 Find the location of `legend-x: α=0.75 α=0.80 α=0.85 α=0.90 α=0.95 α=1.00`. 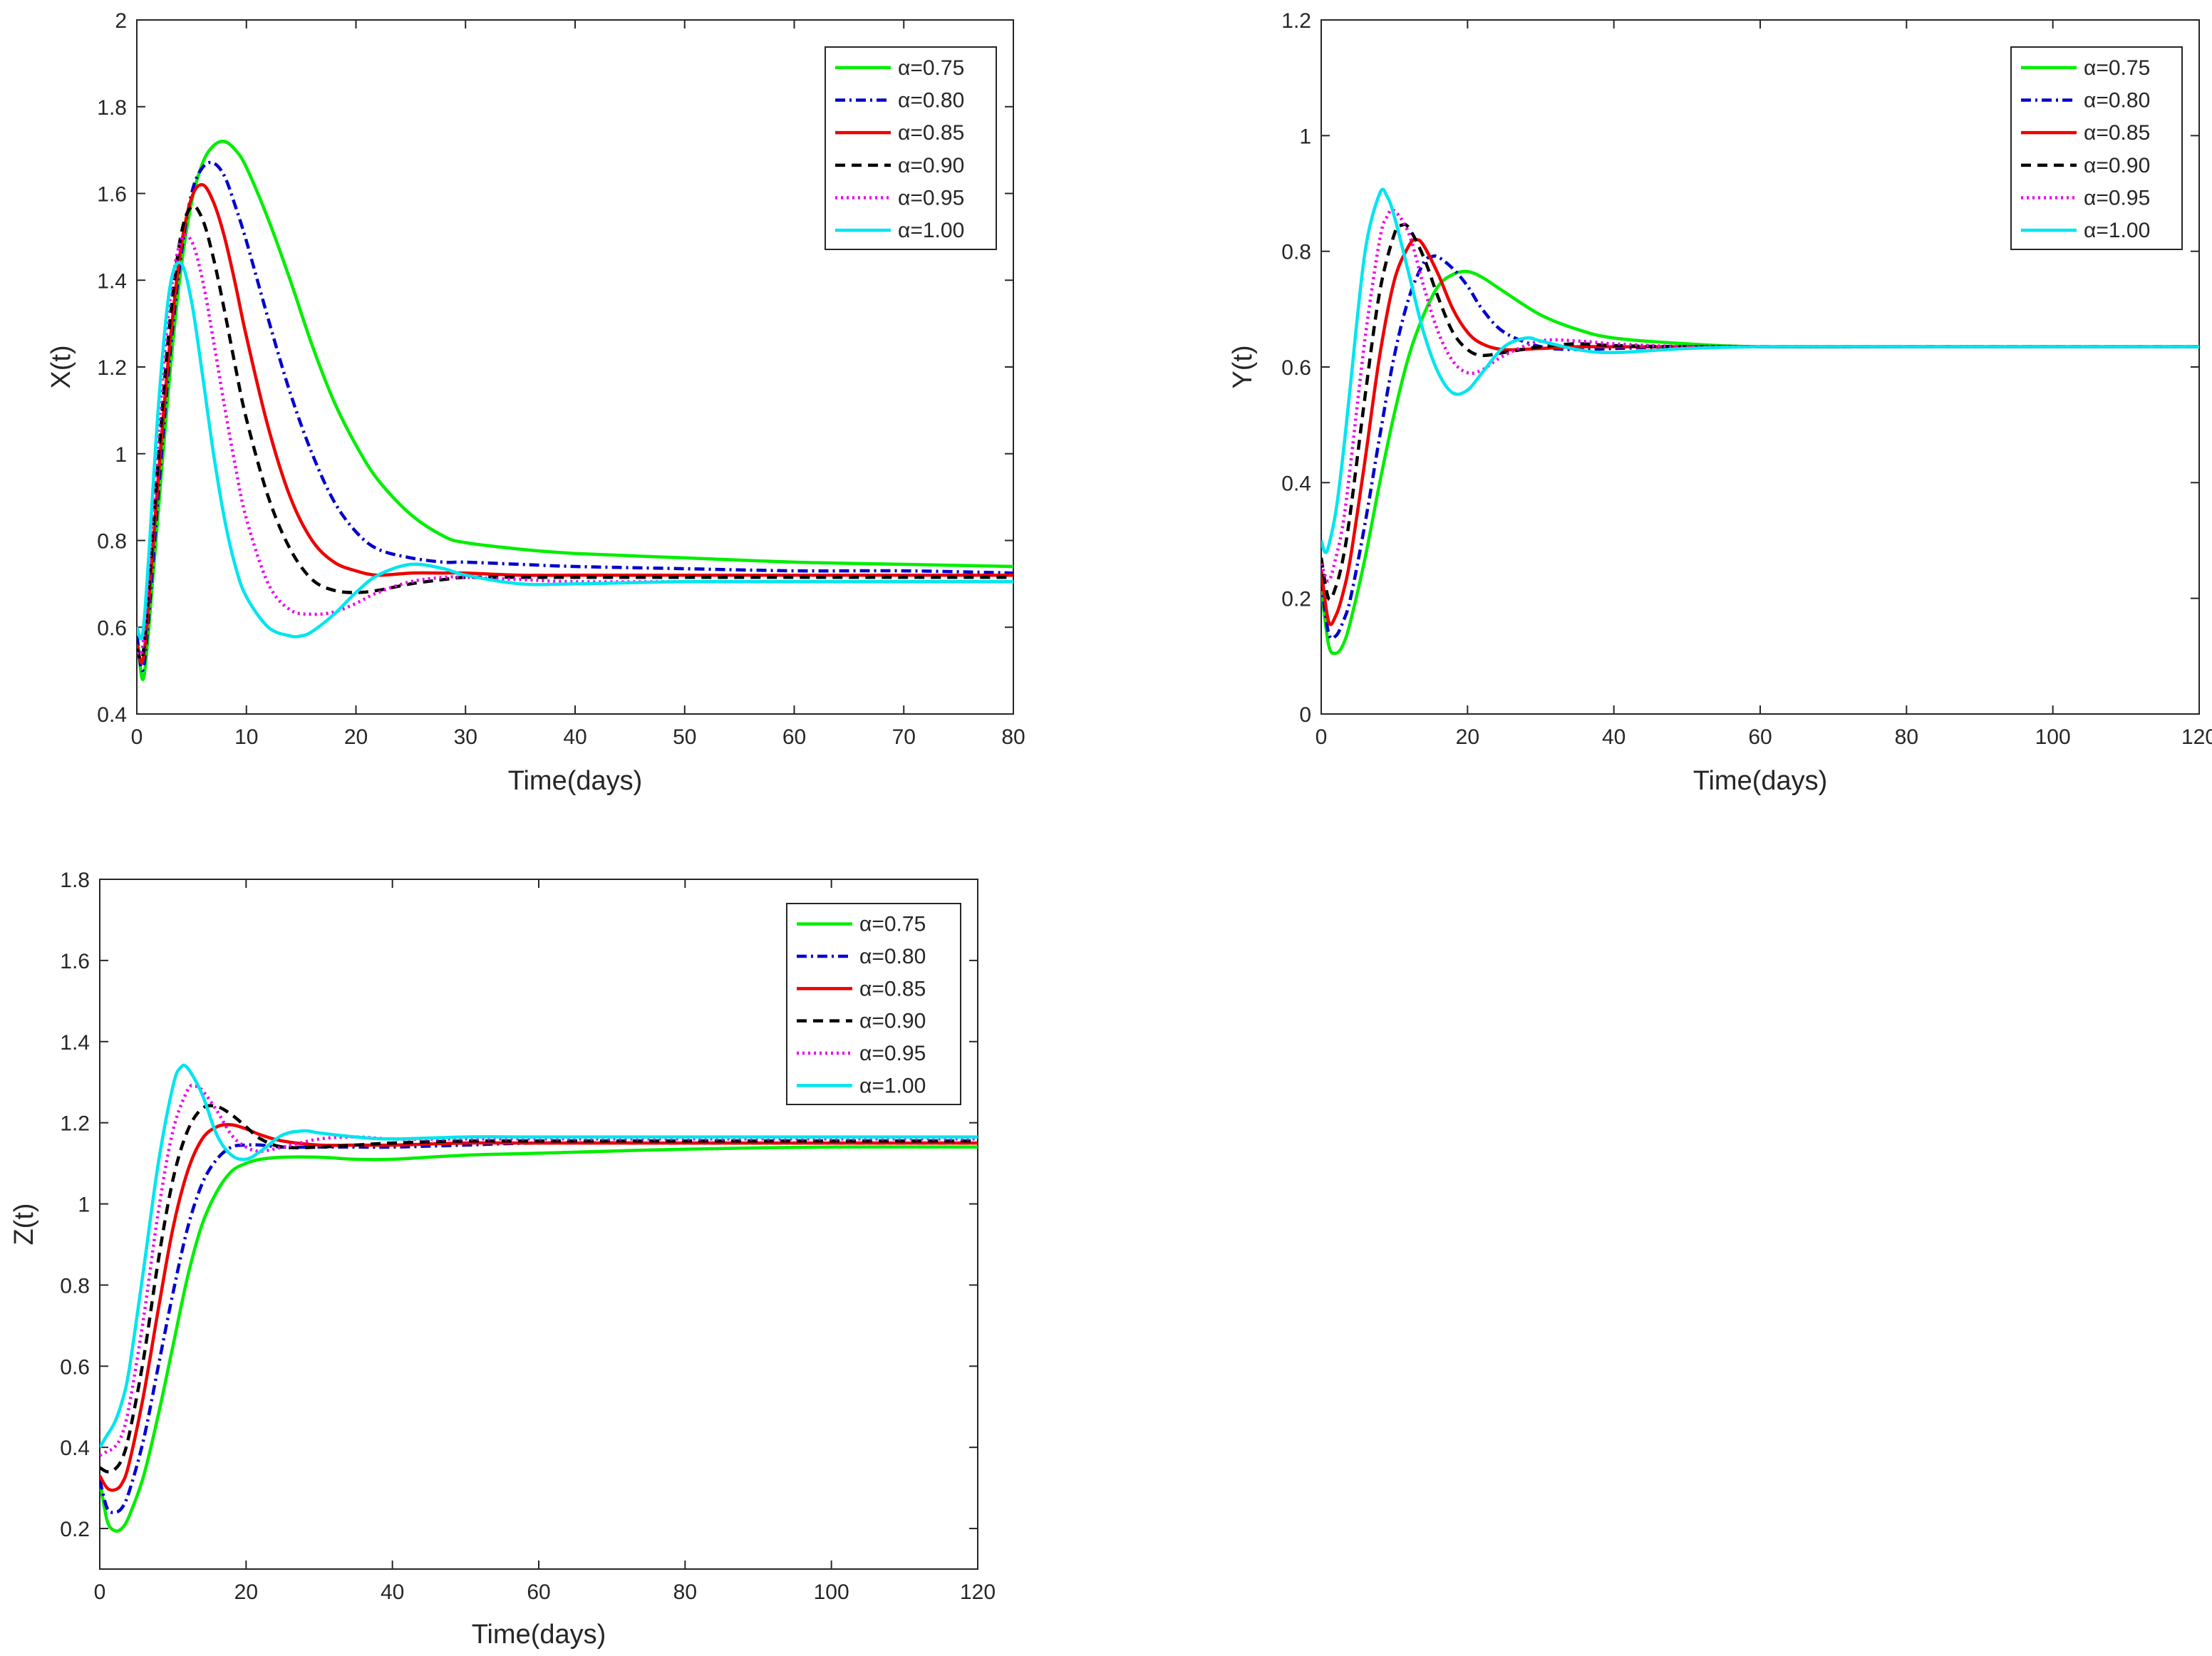

legend-x: α=0.75 α=0.80 α=0.85 α=0.90 α=0.95 α=1.00 is located at coordinates (911, 148).